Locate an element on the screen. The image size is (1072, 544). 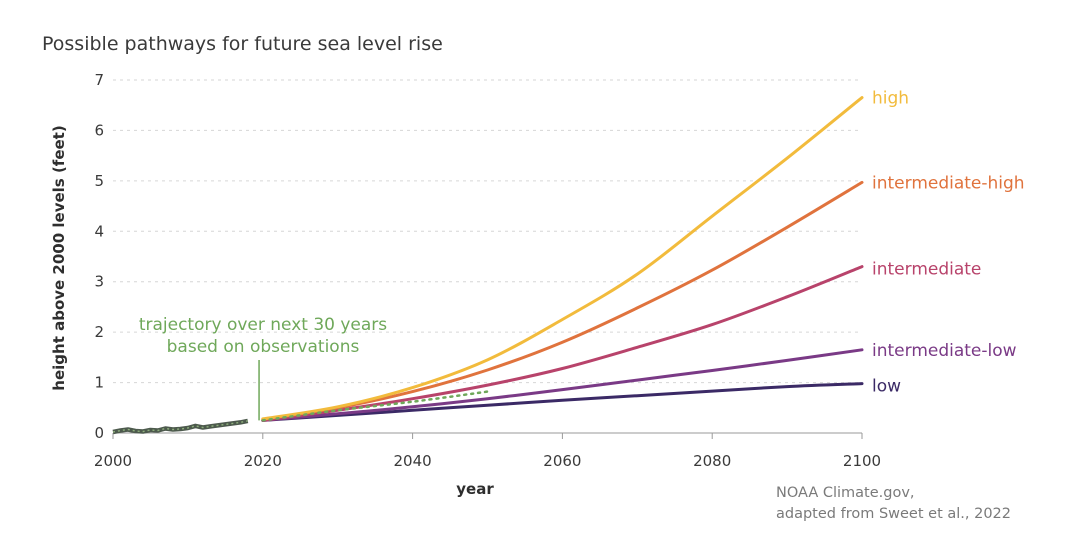
series-label-low: low is located at coordinates (886, 387).